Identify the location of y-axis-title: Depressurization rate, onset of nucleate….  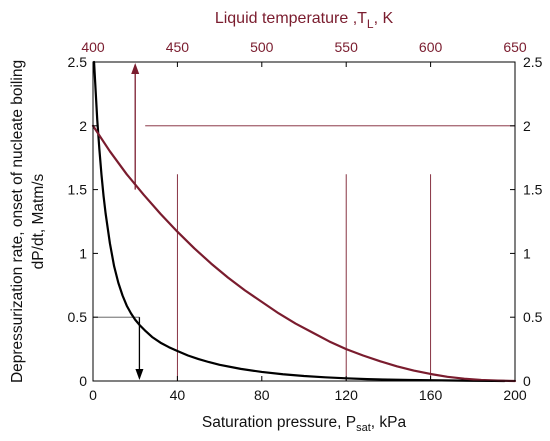
(28, 221).